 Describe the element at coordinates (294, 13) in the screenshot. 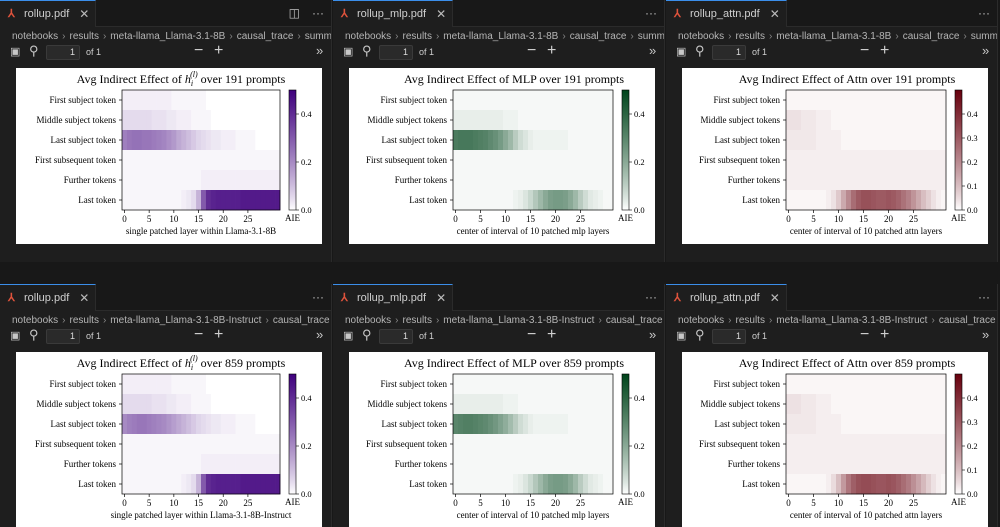

I see `split-editor-icon: ◫` at that location.